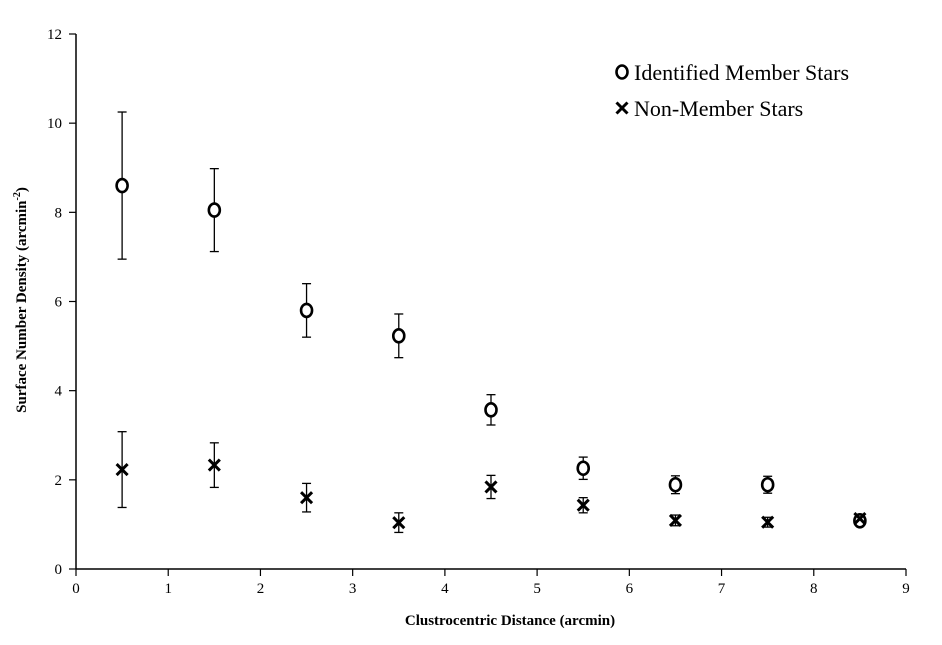 This screenshot has height=645, width=942. What do you see at coordinates (22, 189) in the screenshot?
I see `y-axis-title-close: )` at bounding box center [22, 189].